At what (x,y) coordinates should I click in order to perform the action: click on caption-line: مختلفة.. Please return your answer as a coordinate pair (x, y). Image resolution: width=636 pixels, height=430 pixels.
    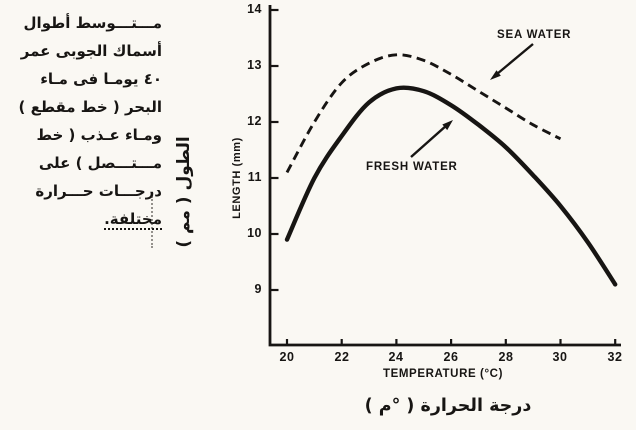
    Looking at the image, I should click on (133, 219).